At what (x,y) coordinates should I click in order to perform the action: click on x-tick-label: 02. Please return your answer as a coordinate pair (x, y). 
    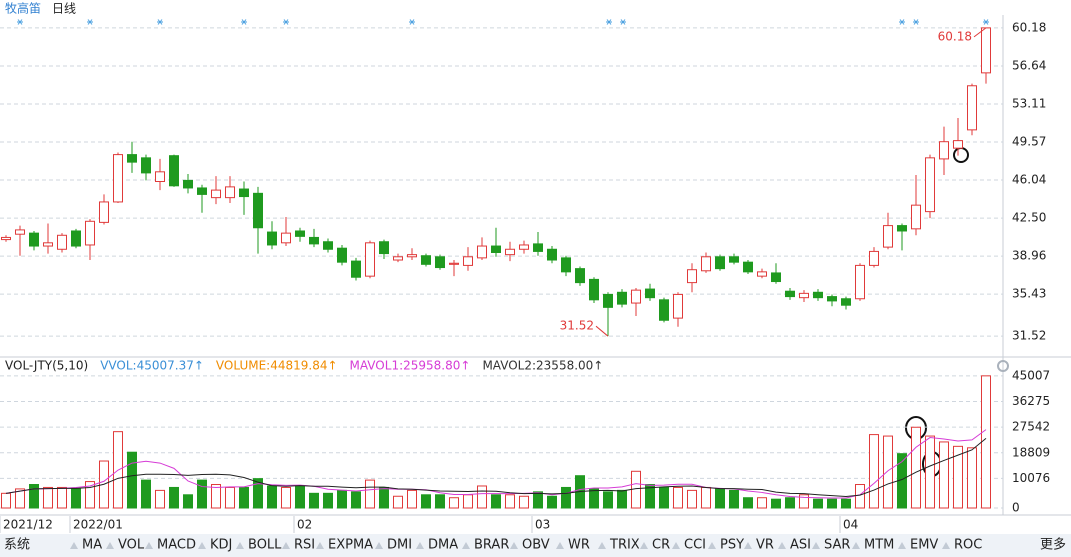
    Looking at the image, I should click on (304, 525).